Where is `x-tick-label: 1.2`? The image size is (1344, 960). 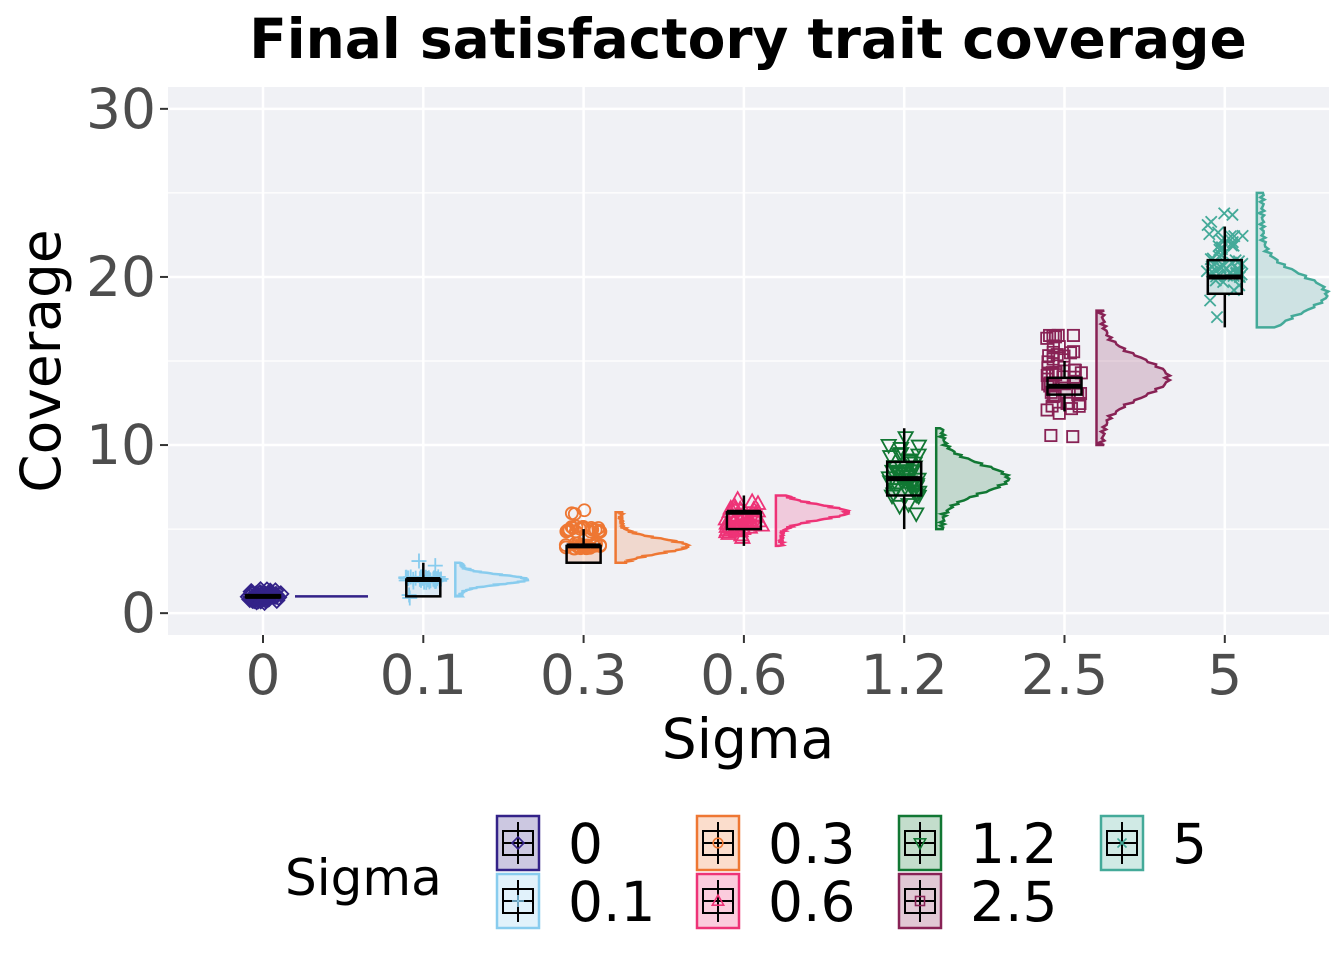
x-tick-label: 1.2 is located at coordinates (903, 675).